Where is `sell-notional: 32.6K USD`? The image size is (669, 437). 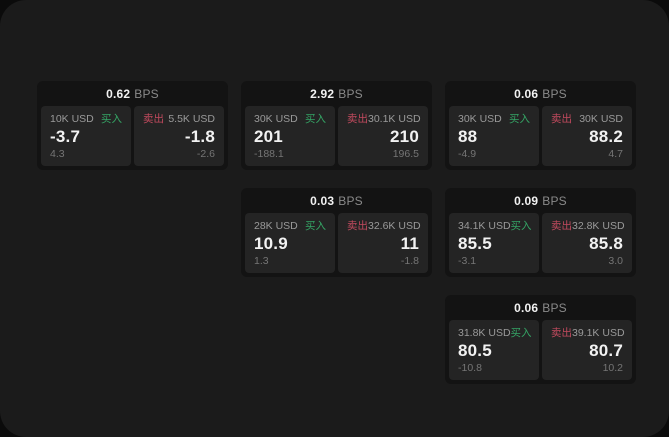
sell-notional: 32.6K USD is located at coordinates (394, 226).